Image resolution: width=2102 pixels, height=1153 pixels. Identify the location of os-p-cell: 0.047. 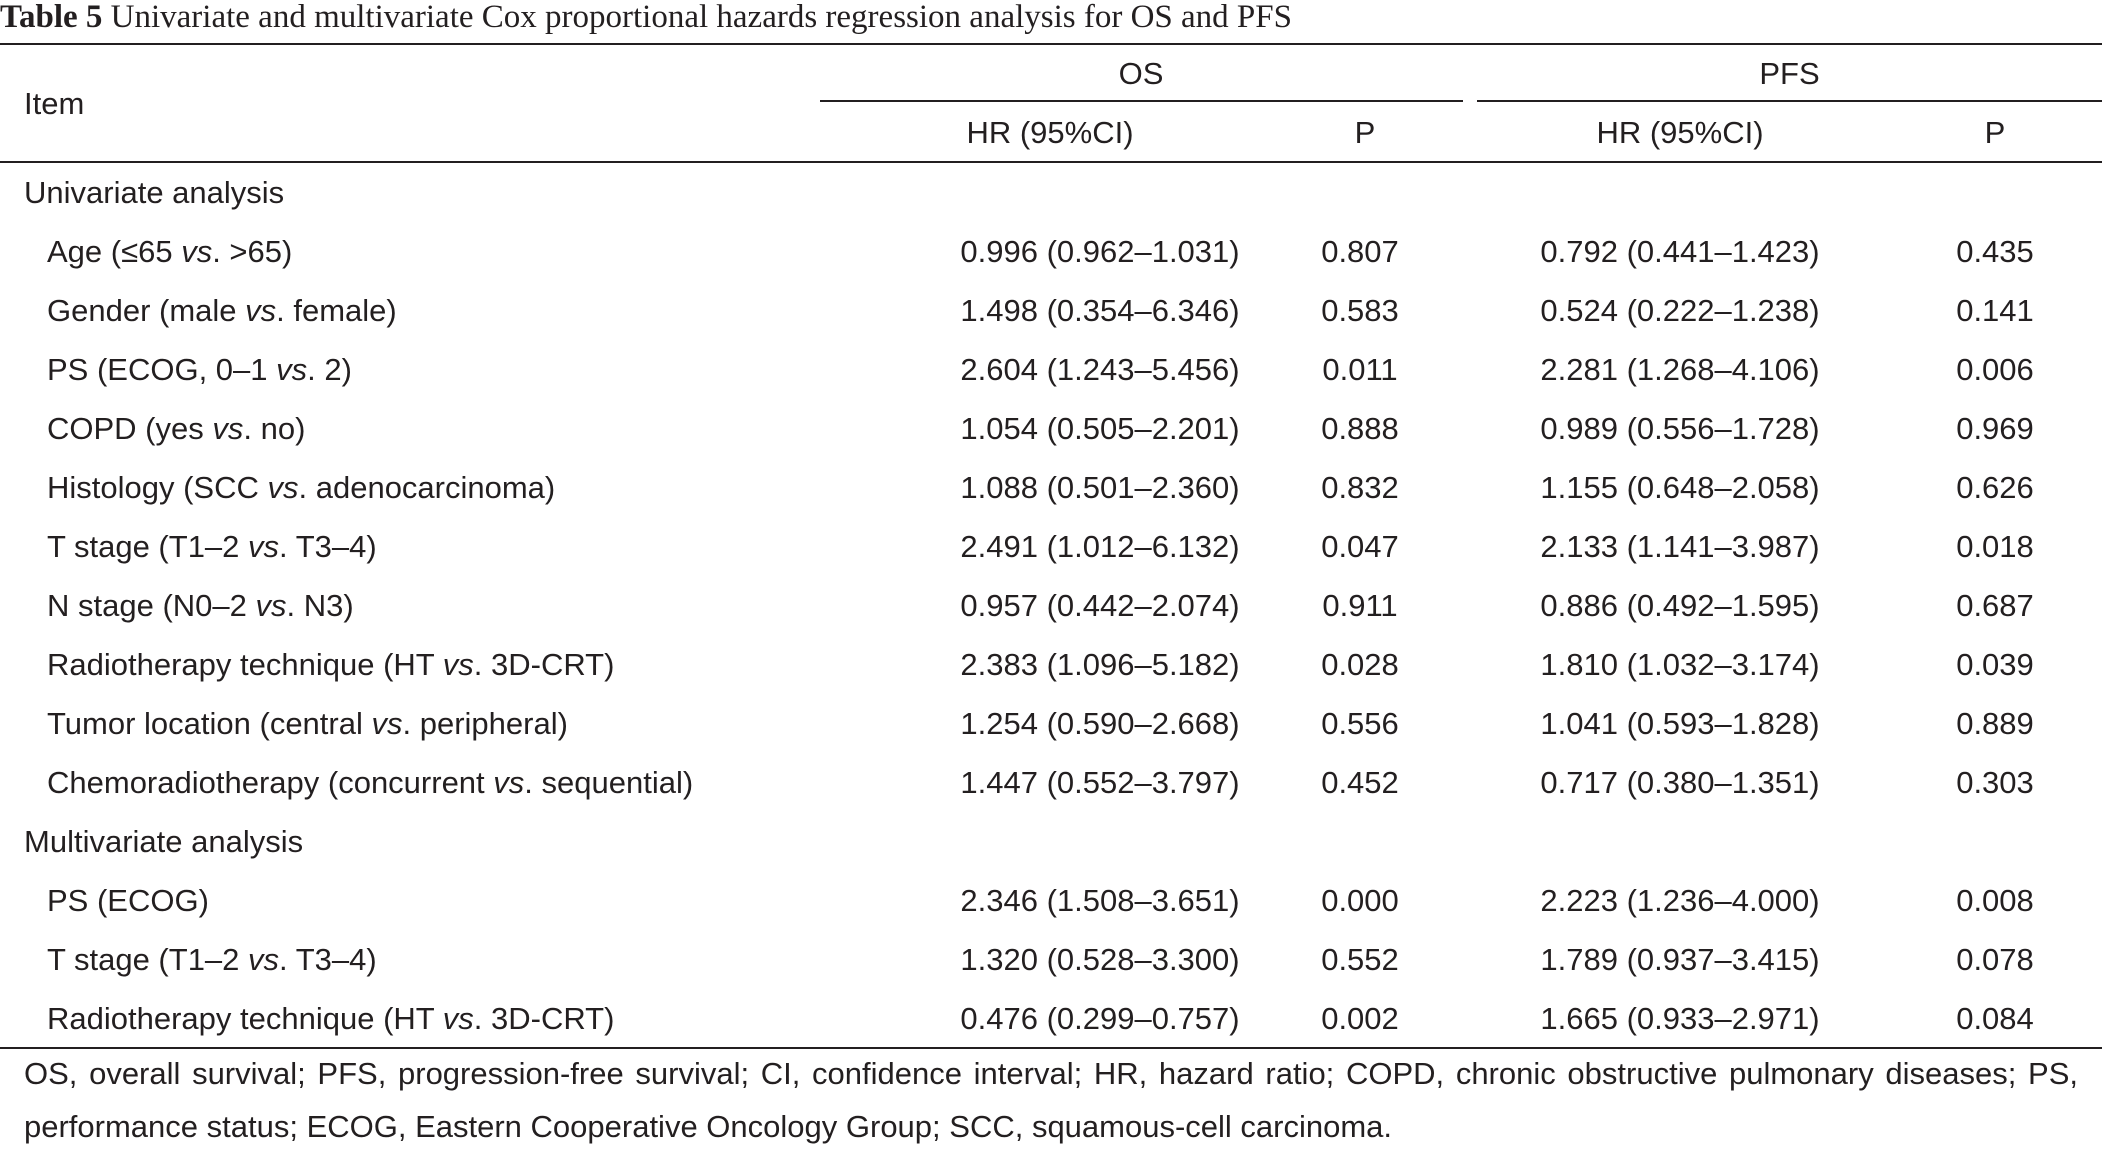
(1360, 546).